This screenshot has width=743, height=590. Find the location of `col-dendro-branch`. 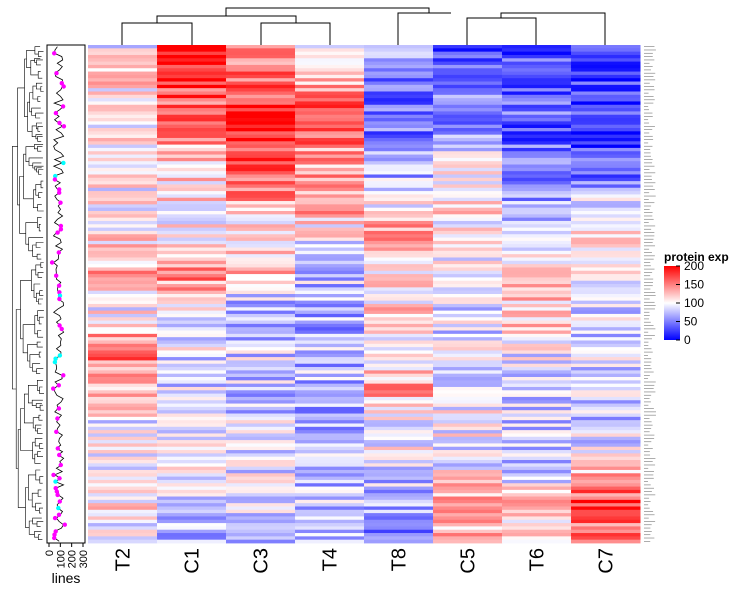

col-dendro-branch is located at coordinates (157, 33).